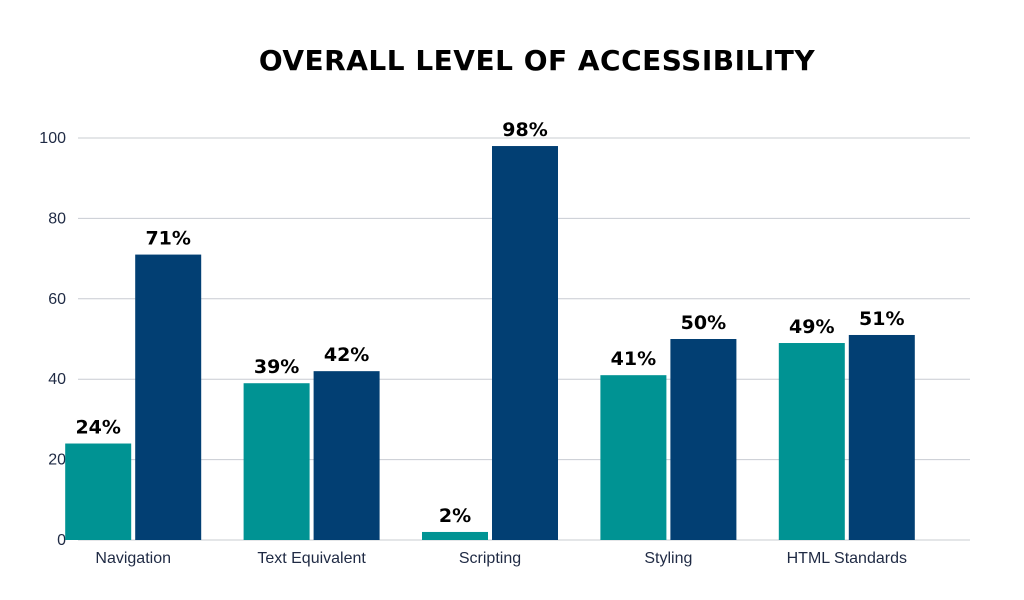 This screenshot has height=600, width=1024. I want to click on y-tick-label: 20, so click(57, 460).